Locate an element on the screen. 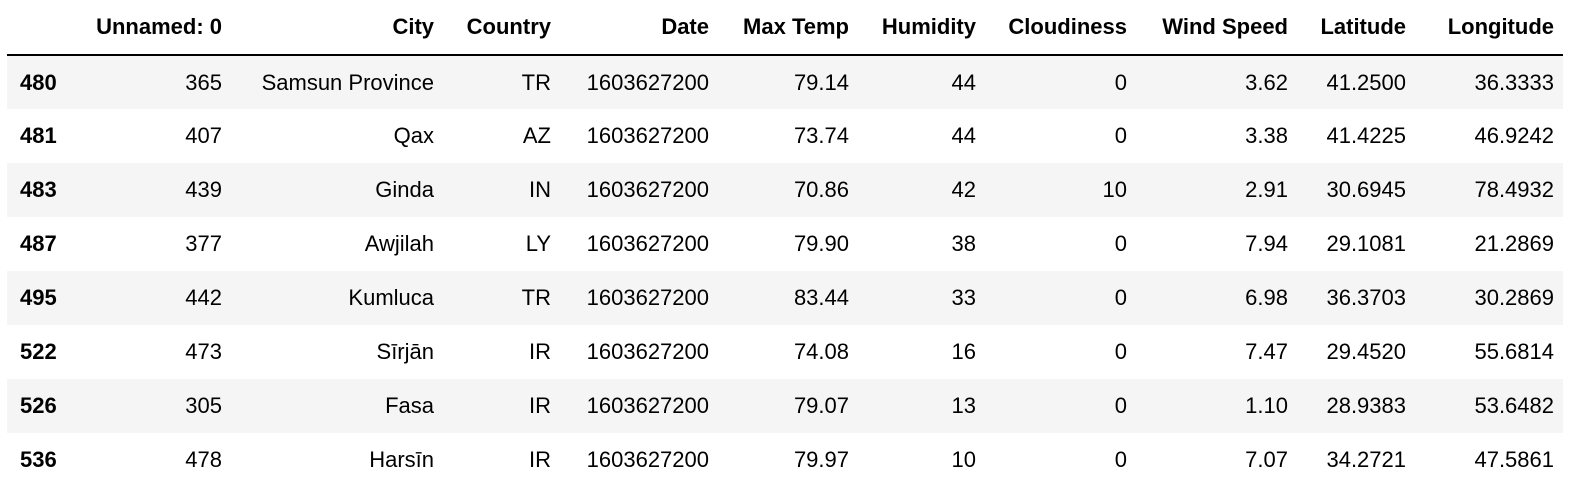 The height and width of the screenshot is (496, 1570). cell-latitude: 41.4225 is located at coordinates (1366, 135).